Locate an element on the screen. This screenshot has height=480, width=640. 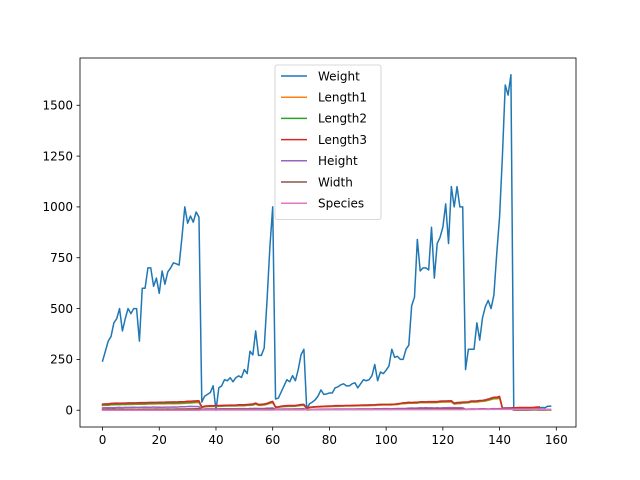
x-tick-label: 80 is located at coordinates (329, 440).